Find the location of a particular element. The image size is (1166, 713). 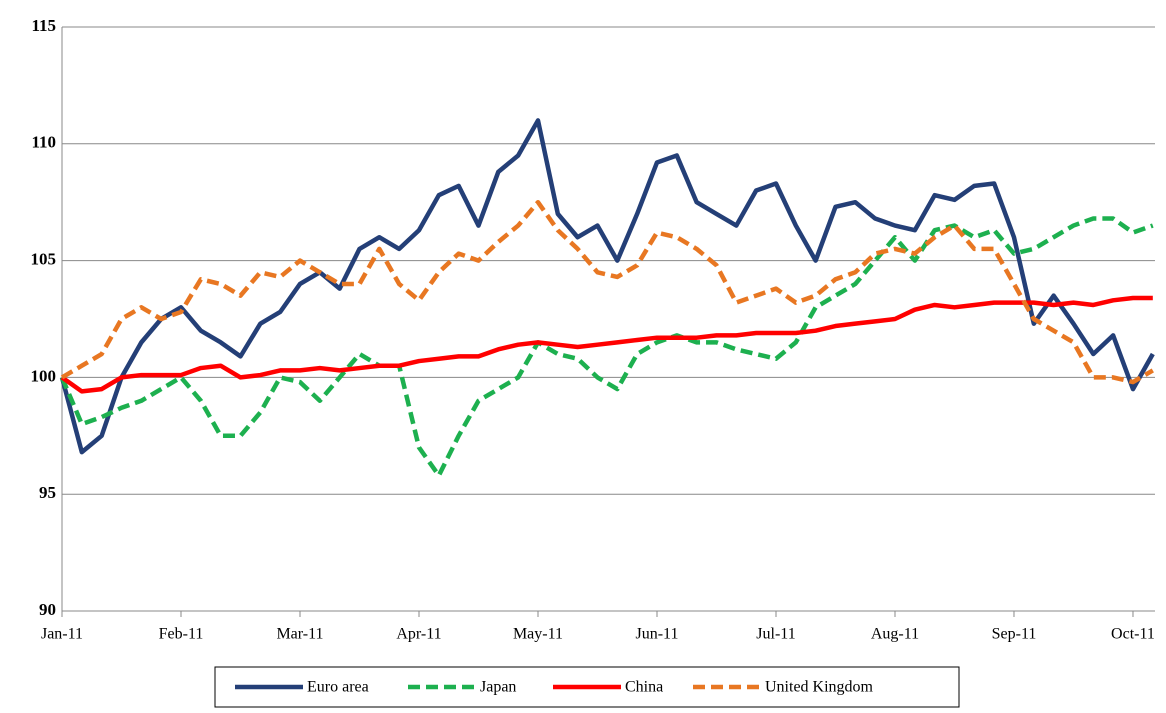

x-tick-label: Apr-11 is located at coordinates (418, 634).